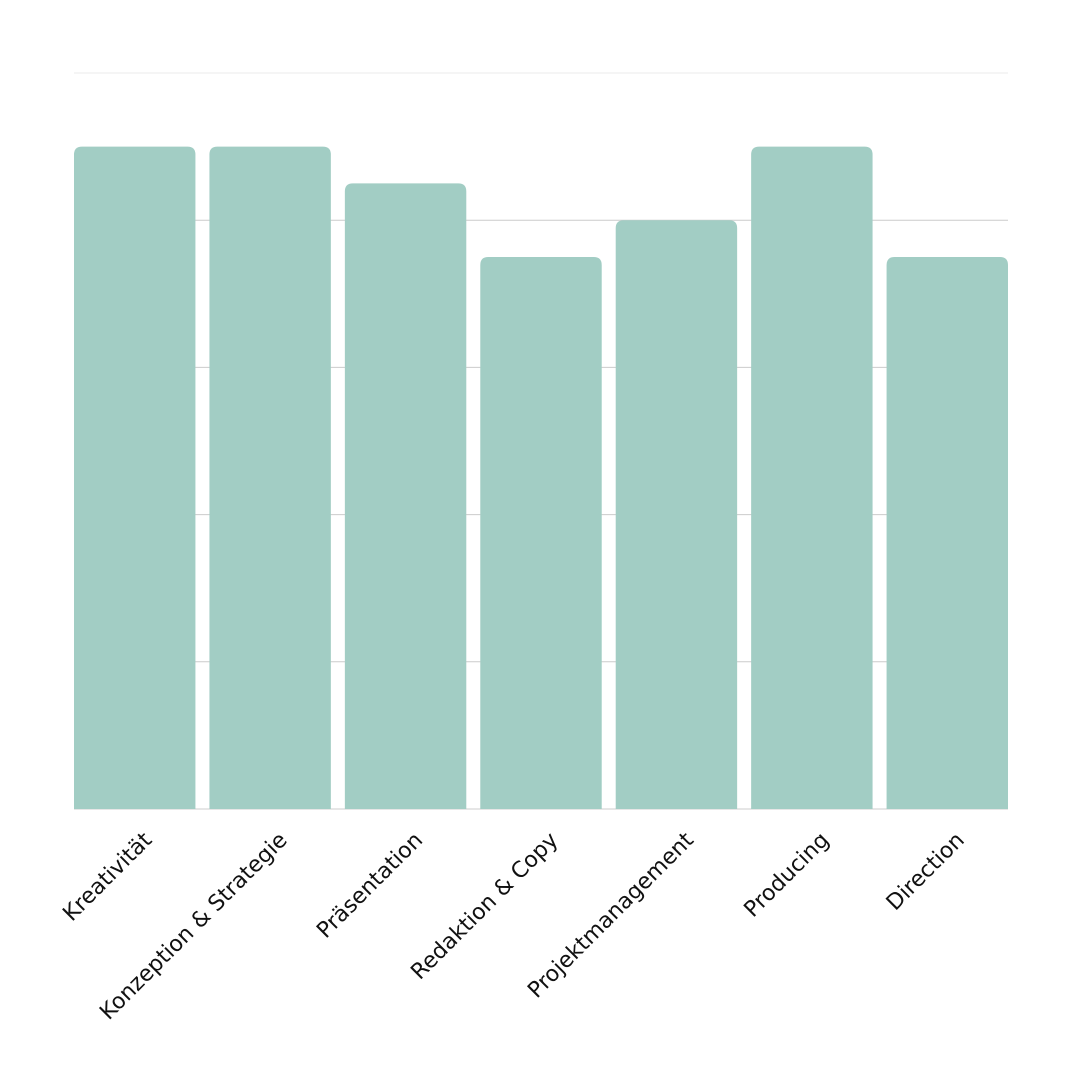  What do you see at coordinates (787, 875) in the screenshot?
I see `x-tick-label: Producing` at bounding box center [787, 875].